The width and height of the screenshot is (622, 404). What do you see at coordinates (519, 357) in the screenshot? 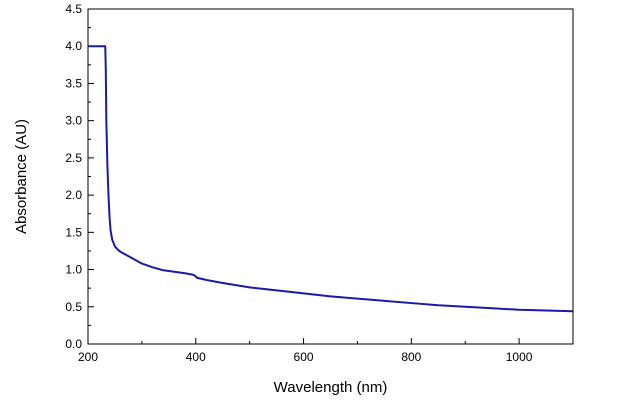
I see `x-tick-label: 1000` at bounding box center [519, 357].